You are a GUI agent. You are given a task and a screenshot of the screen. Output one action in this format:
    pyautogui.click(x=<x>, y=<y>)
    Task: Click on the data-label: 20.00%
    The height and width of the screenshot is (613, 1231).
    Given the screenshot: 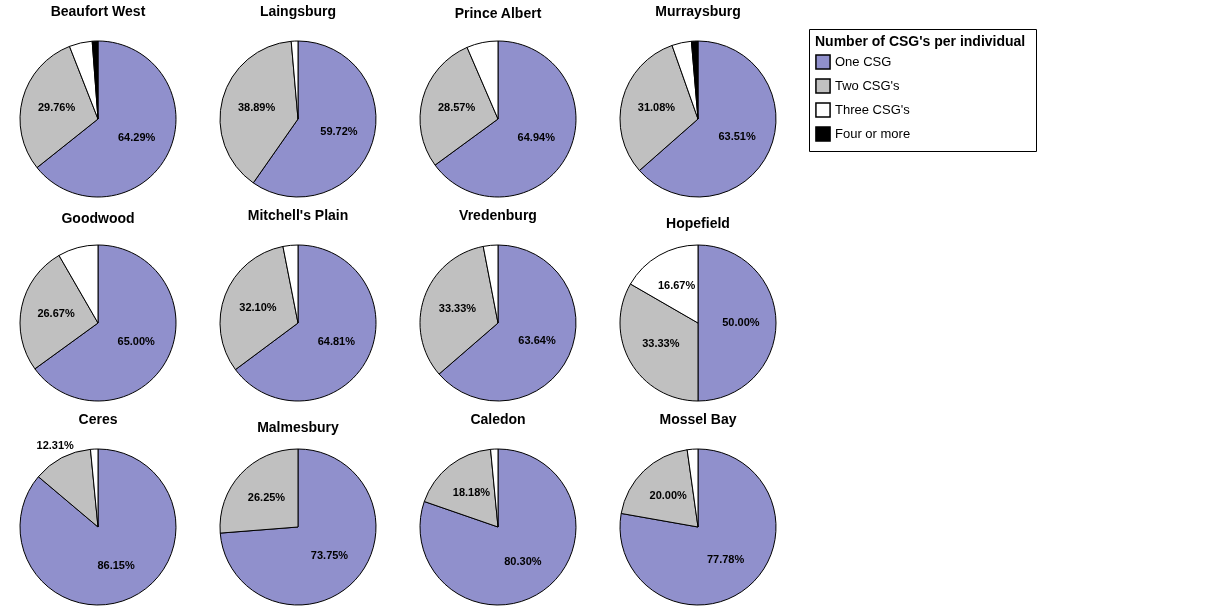 What is the action you would take?
    pyautogui.click(x=668, y=495)
    